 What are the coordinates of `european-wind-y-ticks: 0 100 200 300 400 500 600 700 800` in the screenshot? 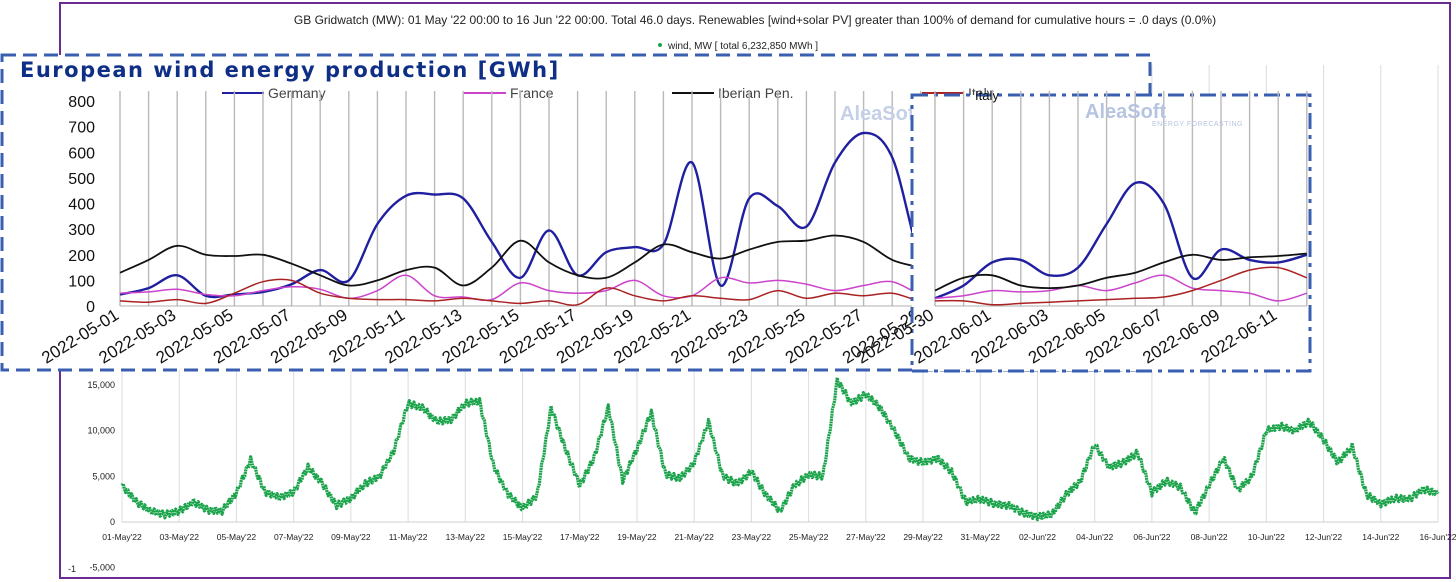 It's located at (81, 205).